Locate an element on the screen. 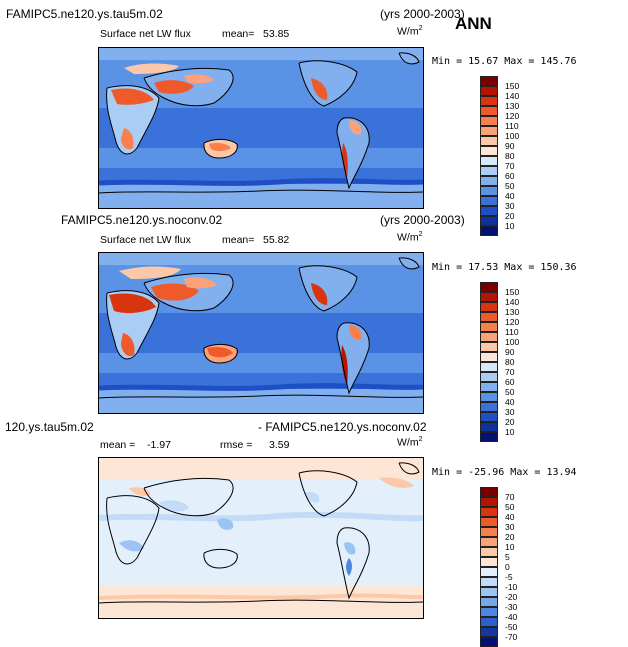 The width and height of the screenshot is (628, 647). colorbar-label: 0 is located at coordinates (507, 567).